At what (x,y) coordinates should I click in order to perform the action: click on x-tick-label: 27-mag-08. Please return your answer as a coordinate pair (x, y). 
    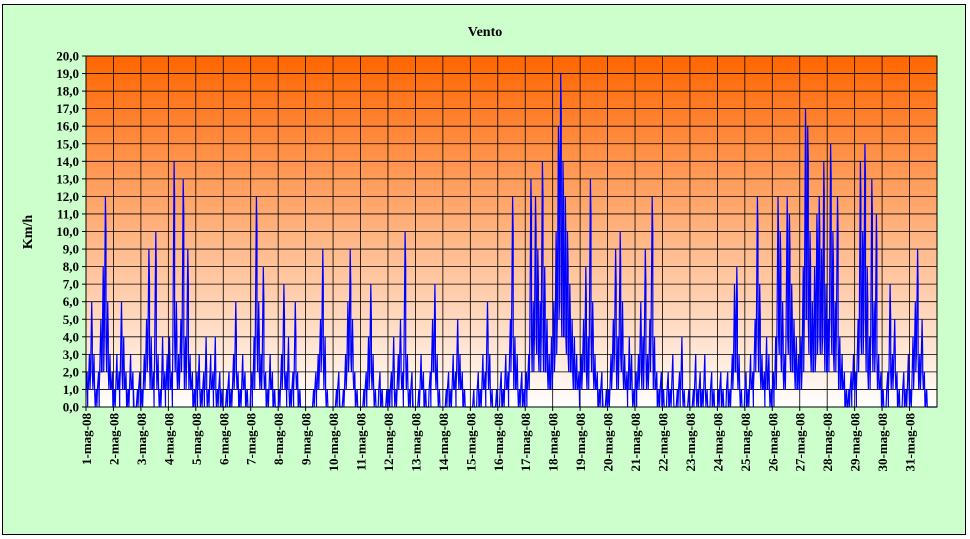
    Looking at the image, I should click on (800, 442).